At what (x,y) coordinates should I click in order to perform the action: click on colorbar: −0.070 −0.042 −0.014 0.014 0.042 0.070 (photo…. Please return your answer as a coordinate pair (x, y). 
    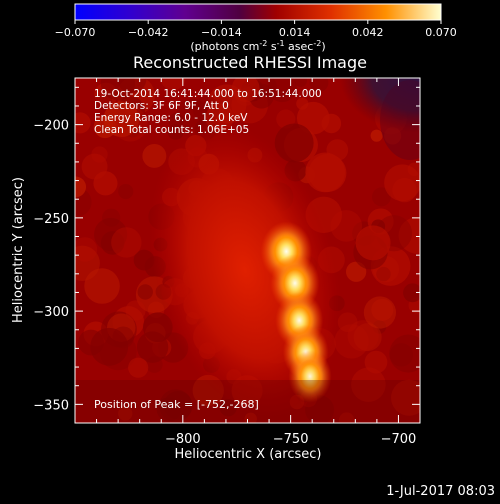
    Looking at the image, I should click on (256, 28).